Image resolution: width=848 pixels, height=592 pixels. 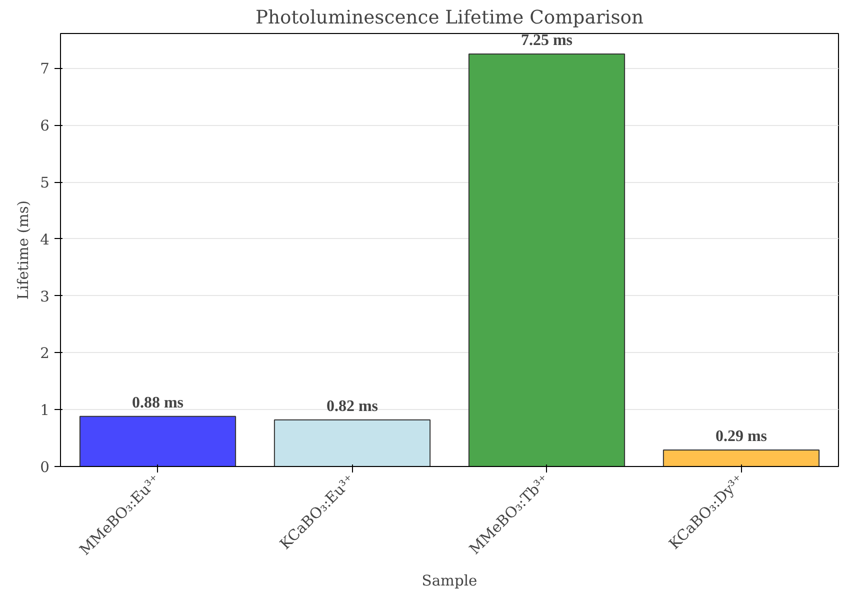 What do you see at coordinates (449, 18) in the screenshot?
I see `chart-title: Photoluminescence Lifetime Comparison` at bounding box center [449, 18].